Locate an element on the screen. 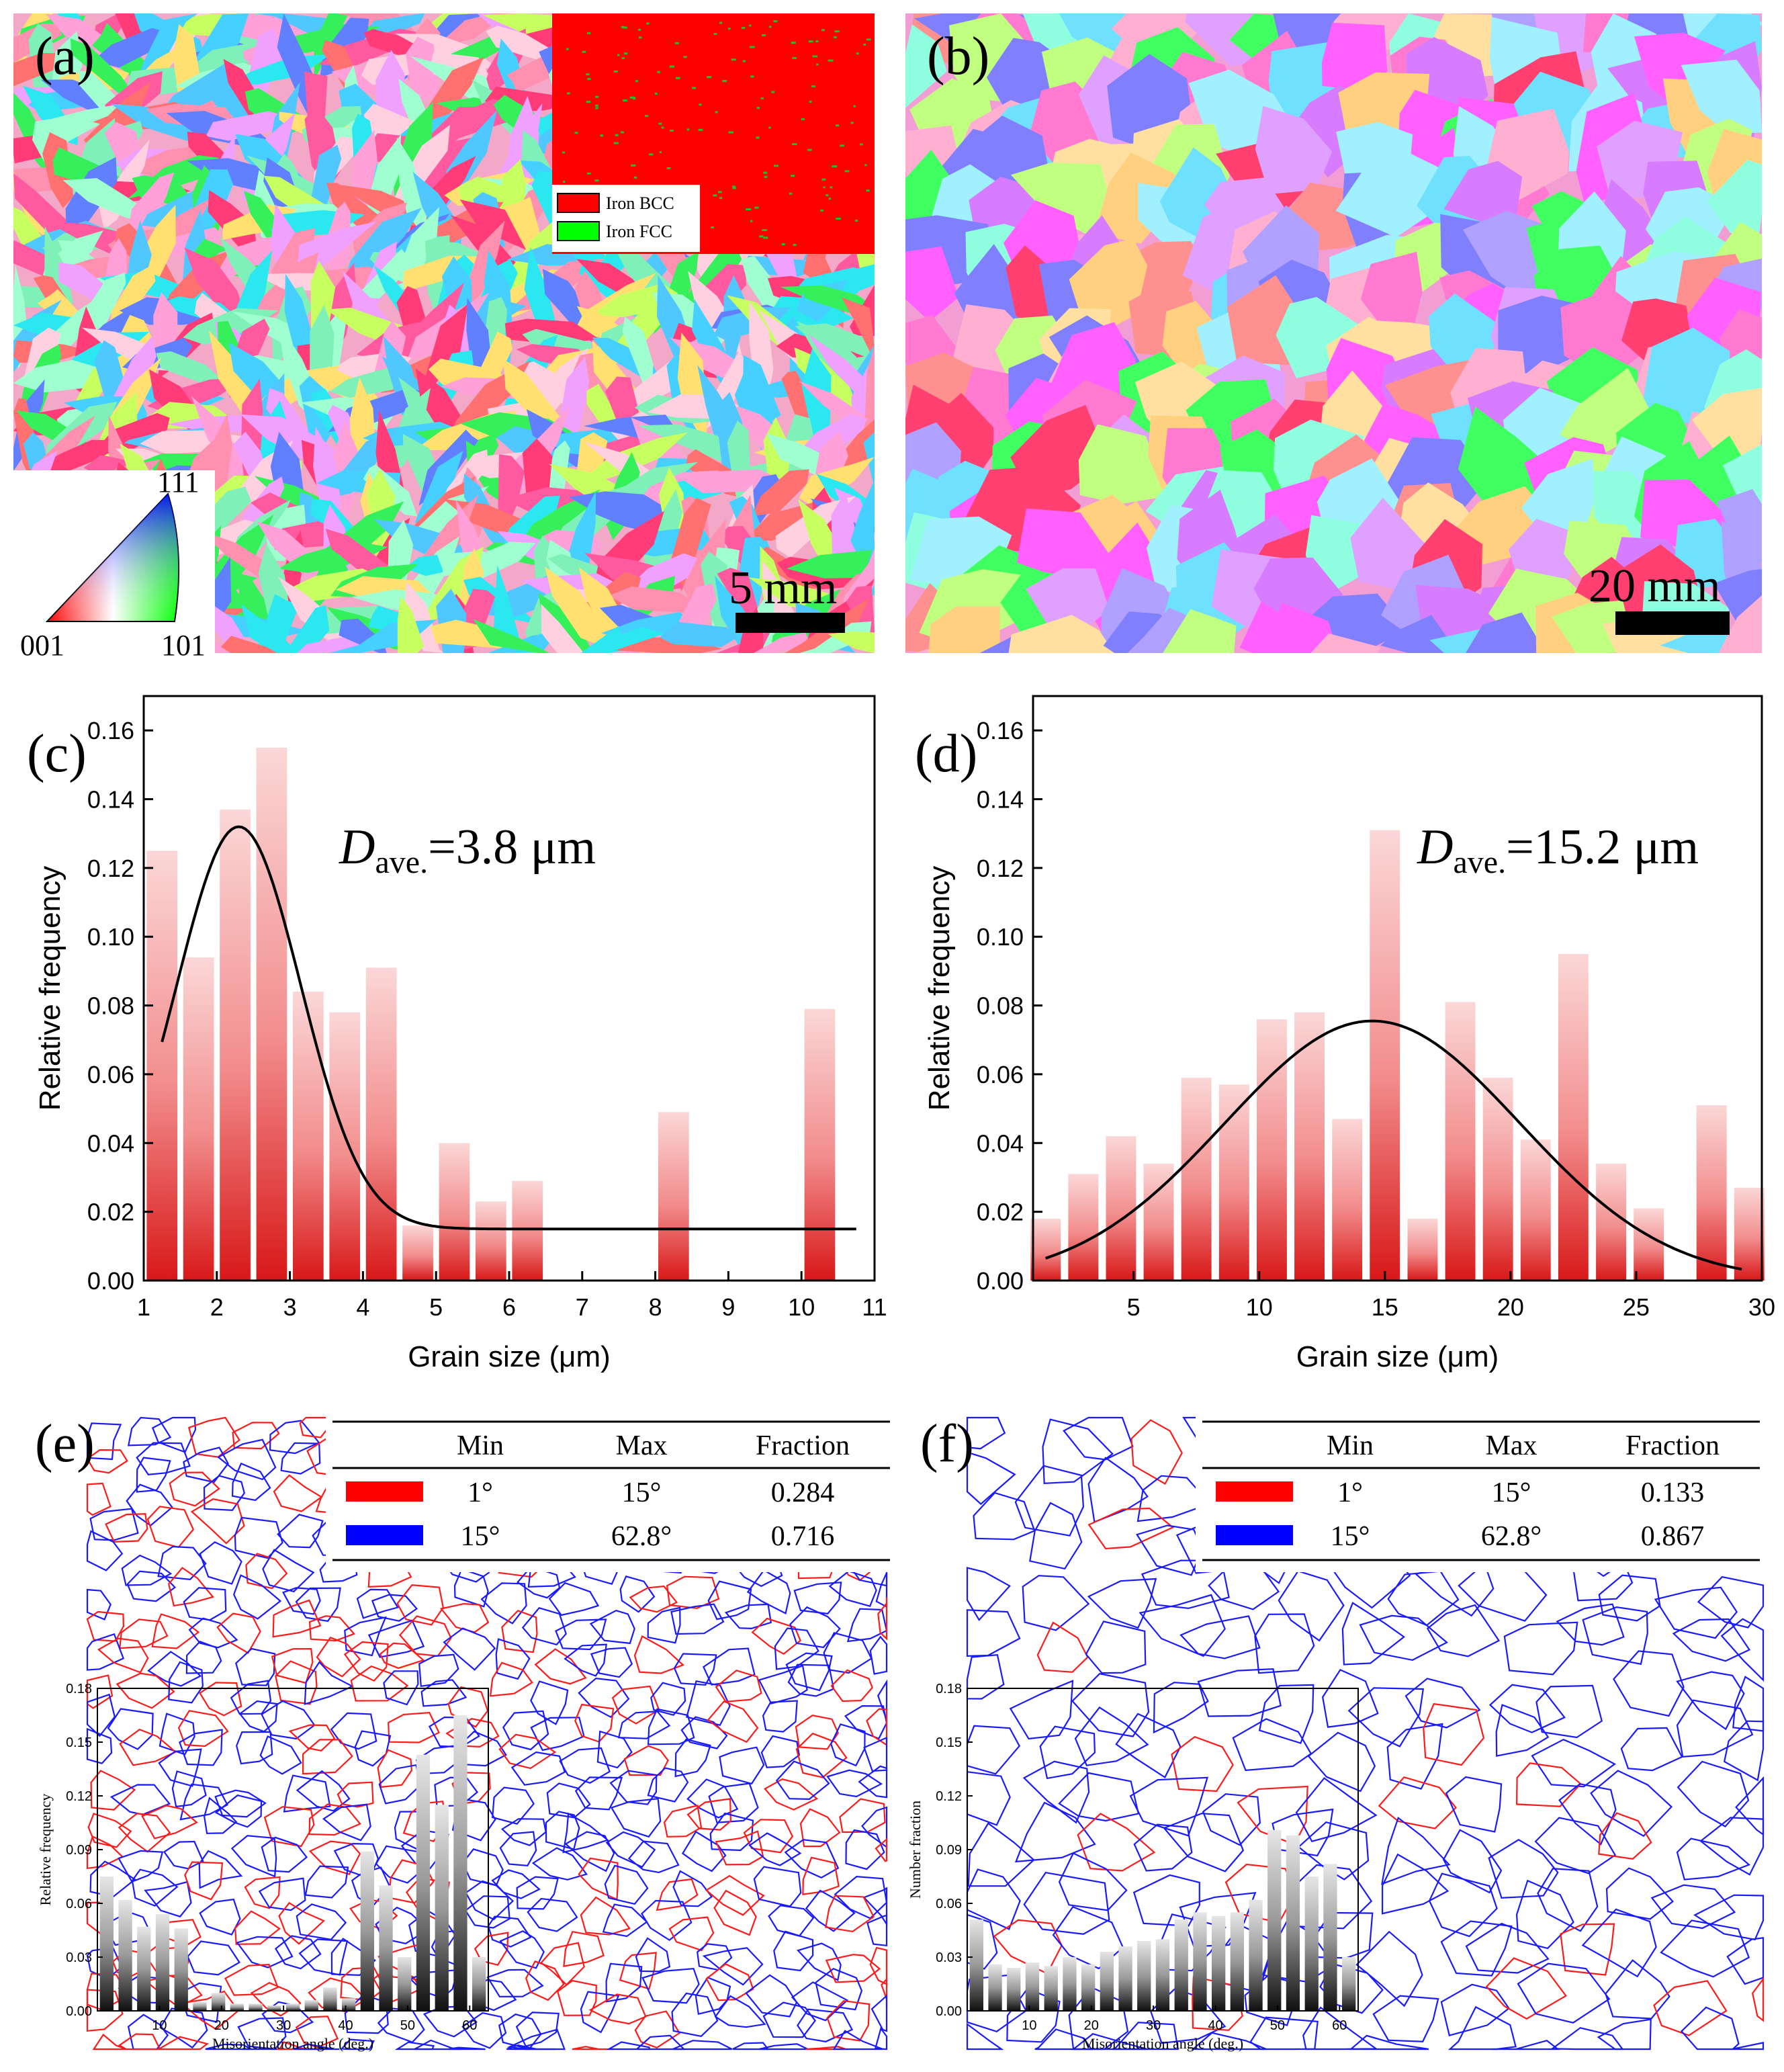 This screenshot has width=1784, height=2072. x-tick-label: 50 is located at coordinates (408, 2025).